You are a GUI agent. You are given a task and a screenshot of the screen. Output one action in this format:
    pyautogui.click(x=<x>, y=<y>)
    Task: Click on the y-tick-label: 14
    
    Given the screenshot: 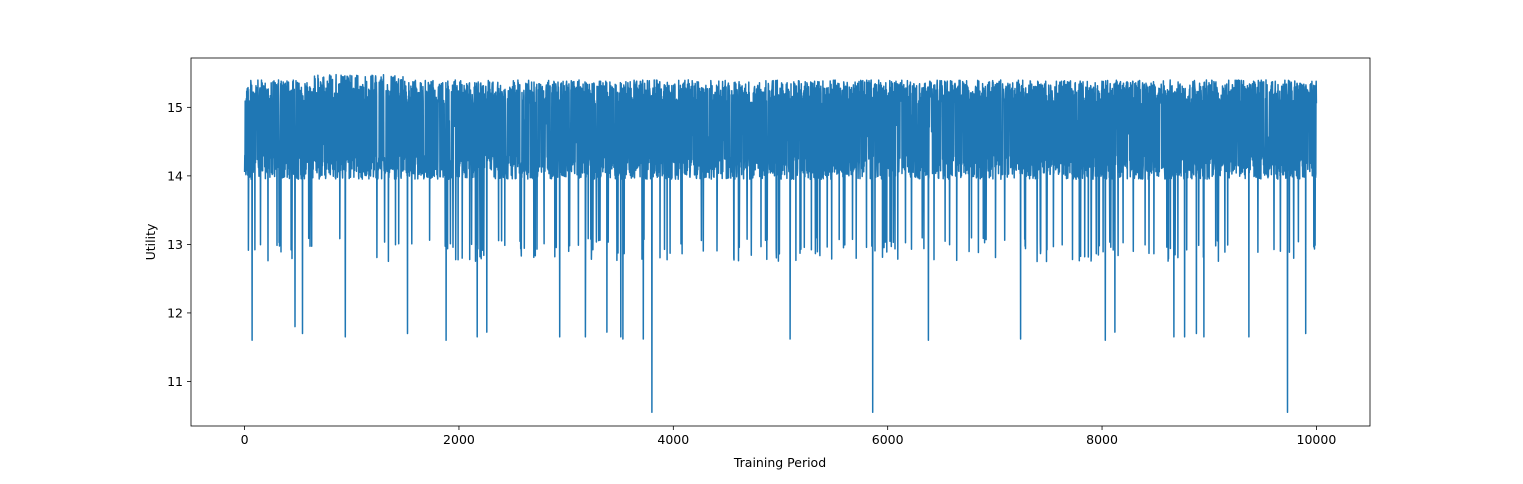 What is the action you would take?
    pyautogui.click(x=175, y=175)
    